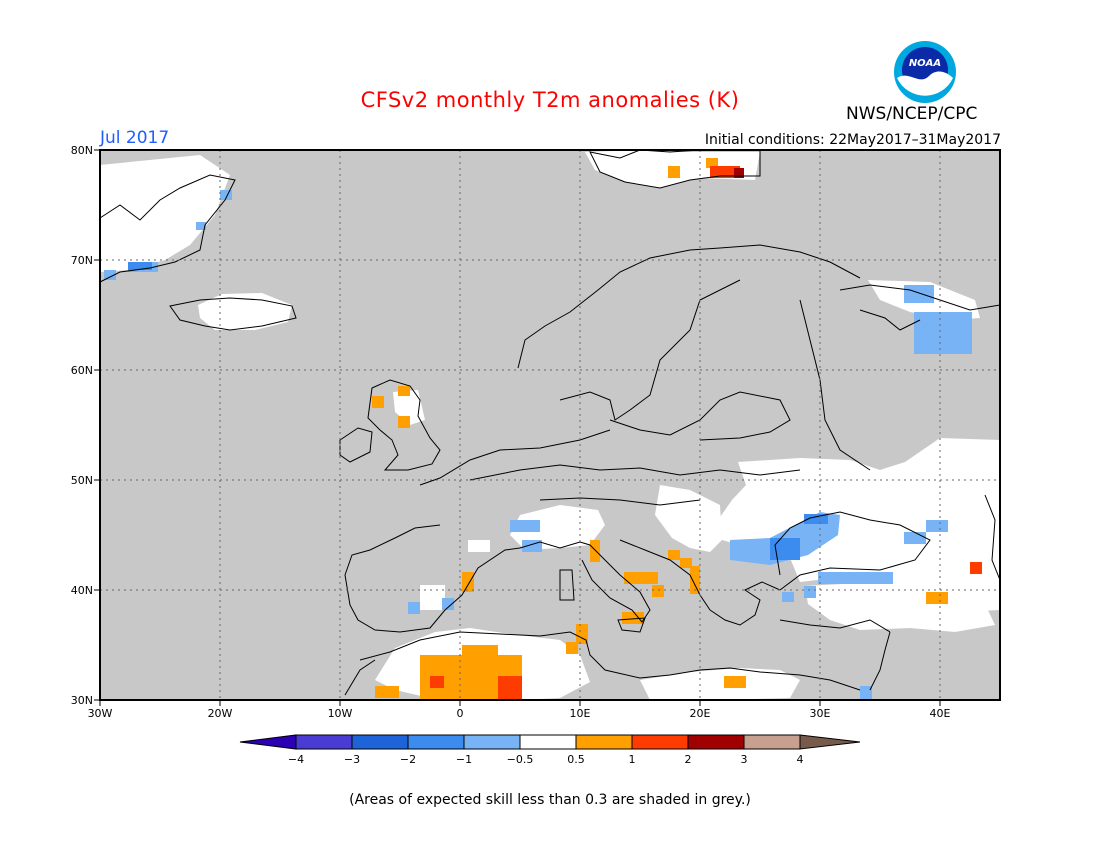 Image resolution: width=1100 pixels, height=850 pixels. Describe the element at coordinates (85, 425) in the screenshot. I see `lat-axis: 80N 70N 60N 50N 40N 30N` at that location.